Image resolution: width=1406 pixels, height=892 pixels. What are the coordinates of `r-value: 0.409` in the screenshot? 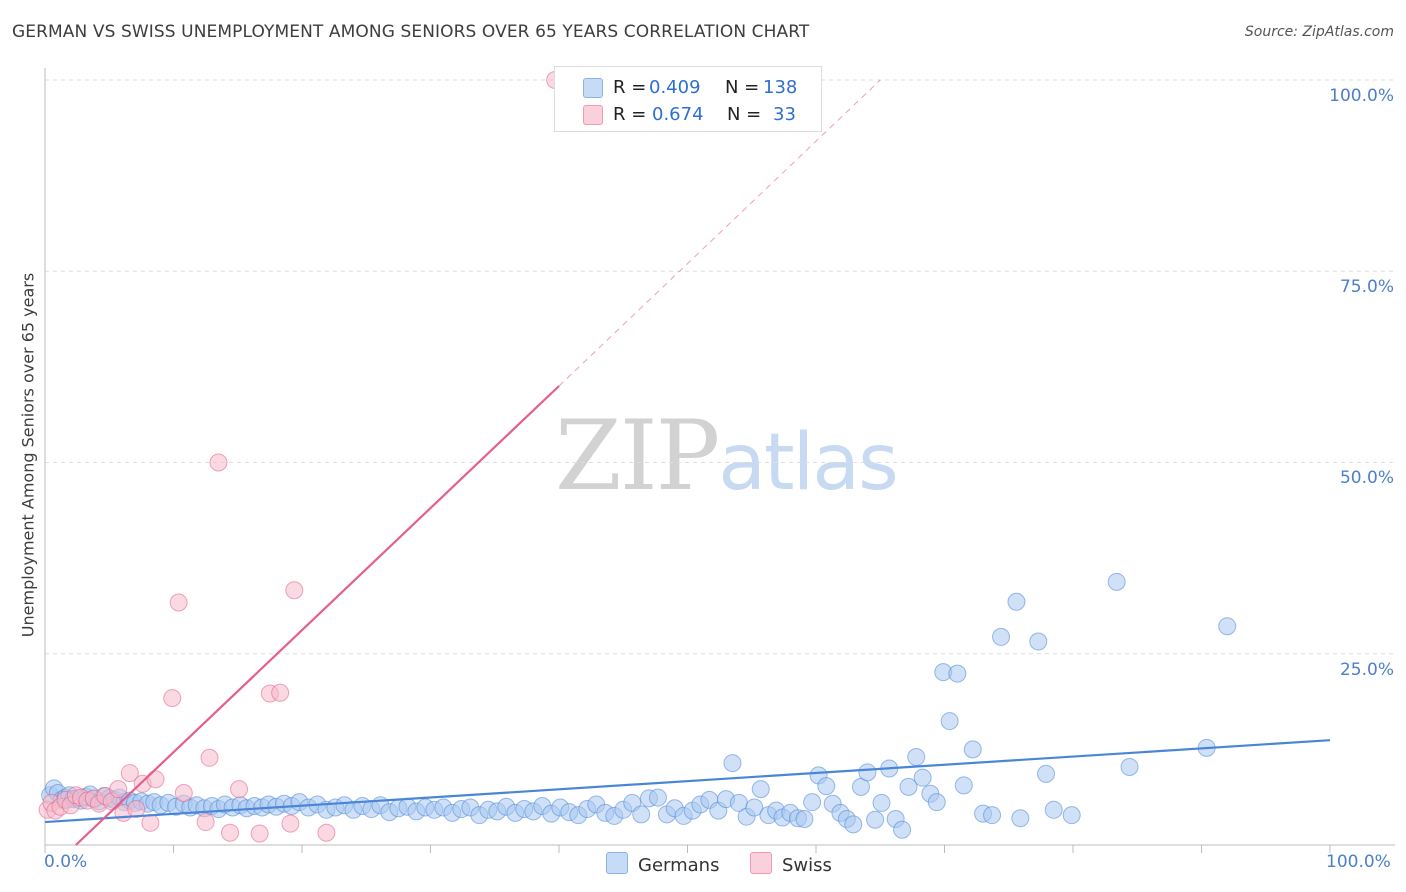 It's located at (675, 87).